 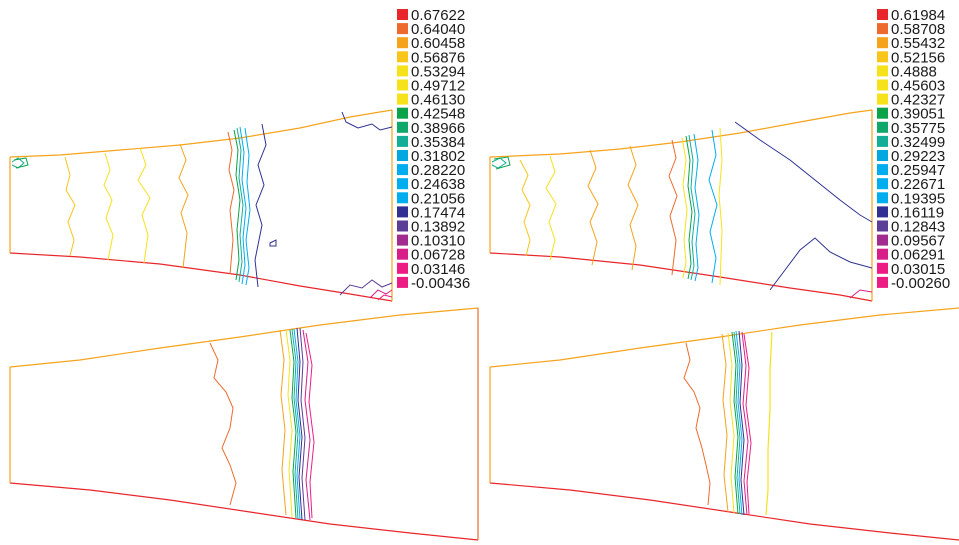 What do you see at coordinates (914, 71) in the screenshot?
I see `legend-label: 0.4888` at bounding box center [914, 71].